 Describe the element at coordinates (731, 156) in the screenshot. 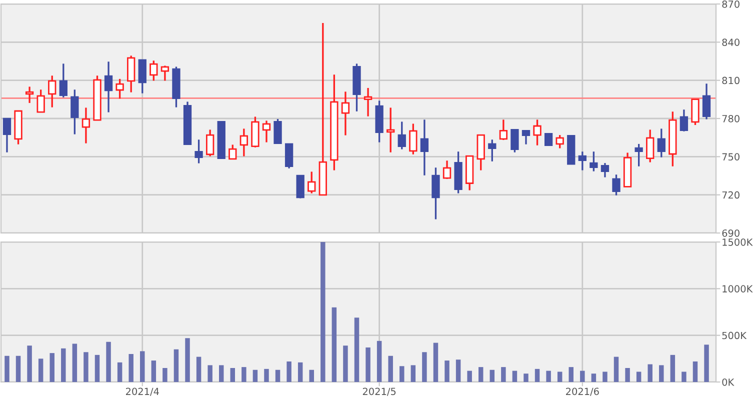

I see `y-tick-label: 750` at that location.